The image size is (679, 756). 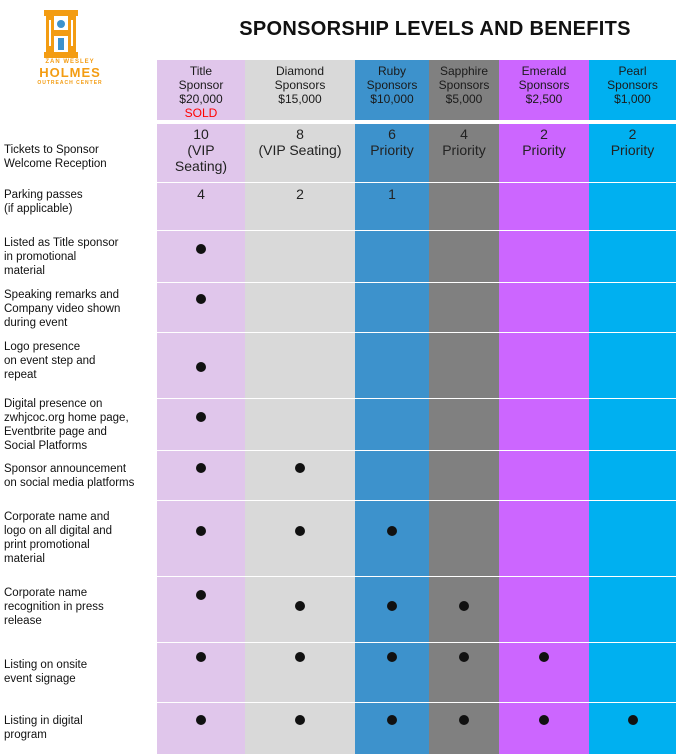 I want to click on column-pearl-sponsors, so click(x=632, y=439).